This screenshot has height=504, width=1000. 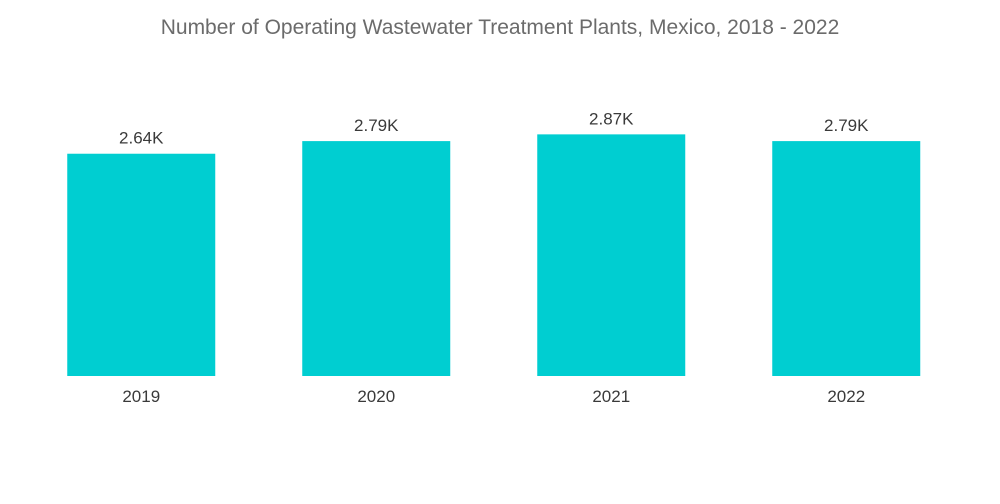 I want to click on bar-2022, so click(x=846, y=258).